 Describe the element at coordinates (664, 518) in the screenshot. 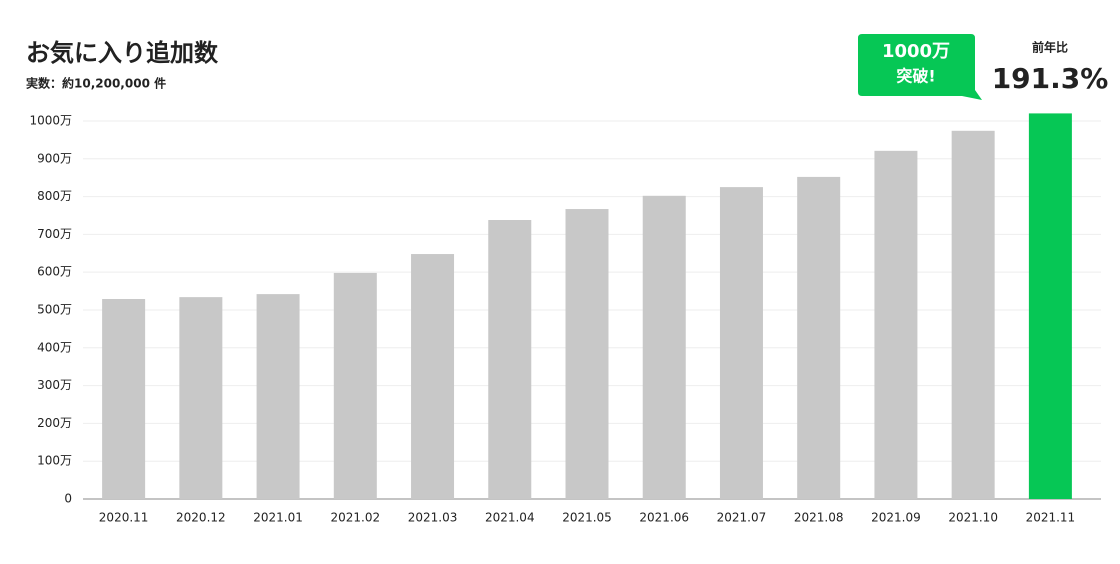

I see `x-tick-label: 2021.06` at that location.